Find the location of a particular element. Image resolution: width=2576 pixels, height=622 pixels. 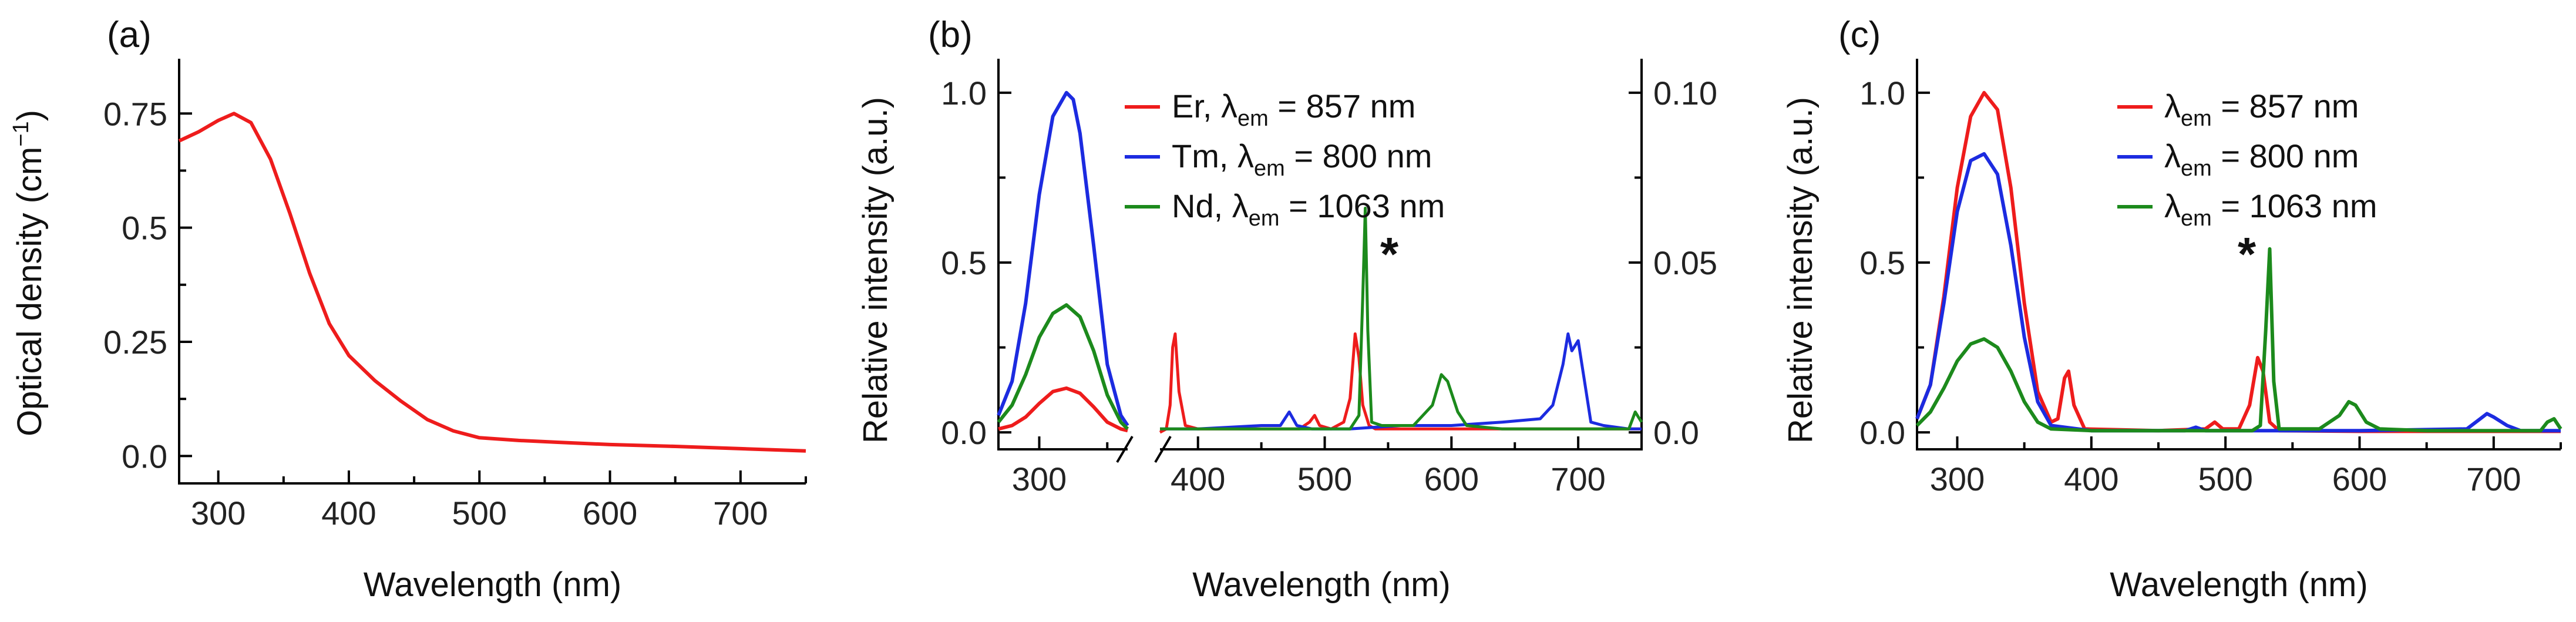

y2-tick-label: 0.10 is located at coordinates (1685, 93).